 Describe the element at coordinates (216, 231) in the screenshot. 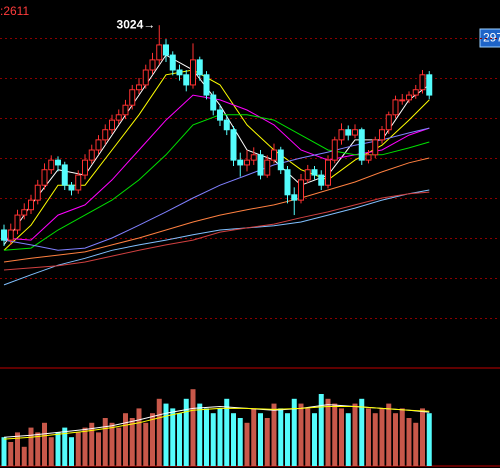

I see `moving-average` at that location.